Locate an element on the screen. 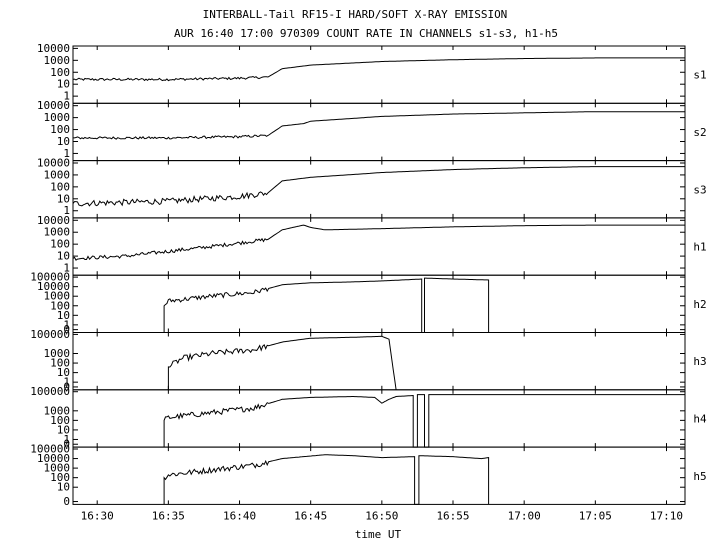 The width and height of the screenshot is (720, 550). series-line-h5 is located at coordinates (326, 479).